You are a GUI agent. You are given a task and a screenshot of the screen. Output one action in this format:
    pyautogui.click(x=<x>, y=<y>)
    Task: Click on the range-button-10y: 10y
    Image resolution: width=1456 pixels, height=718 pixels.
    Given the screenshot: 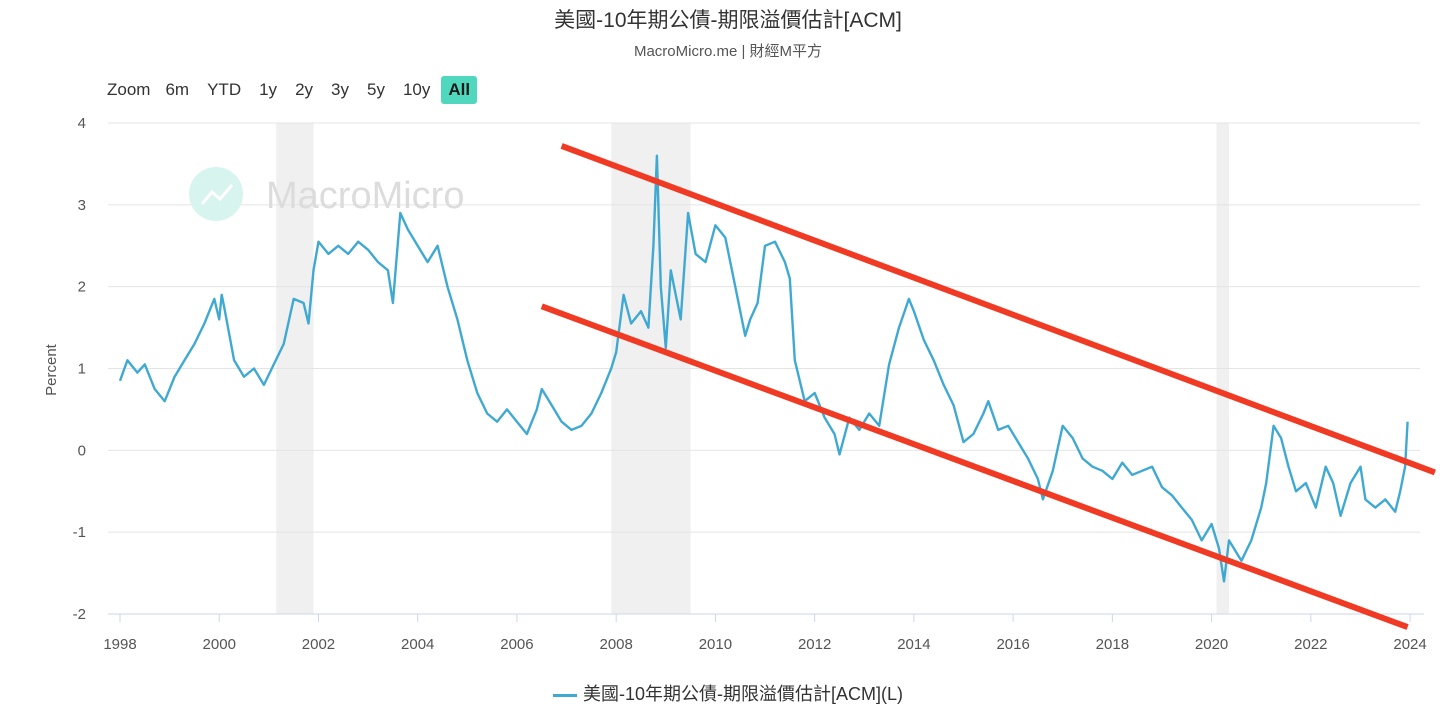 What is the action you would take?
    pyautogui.click(x=416, y=89)
    